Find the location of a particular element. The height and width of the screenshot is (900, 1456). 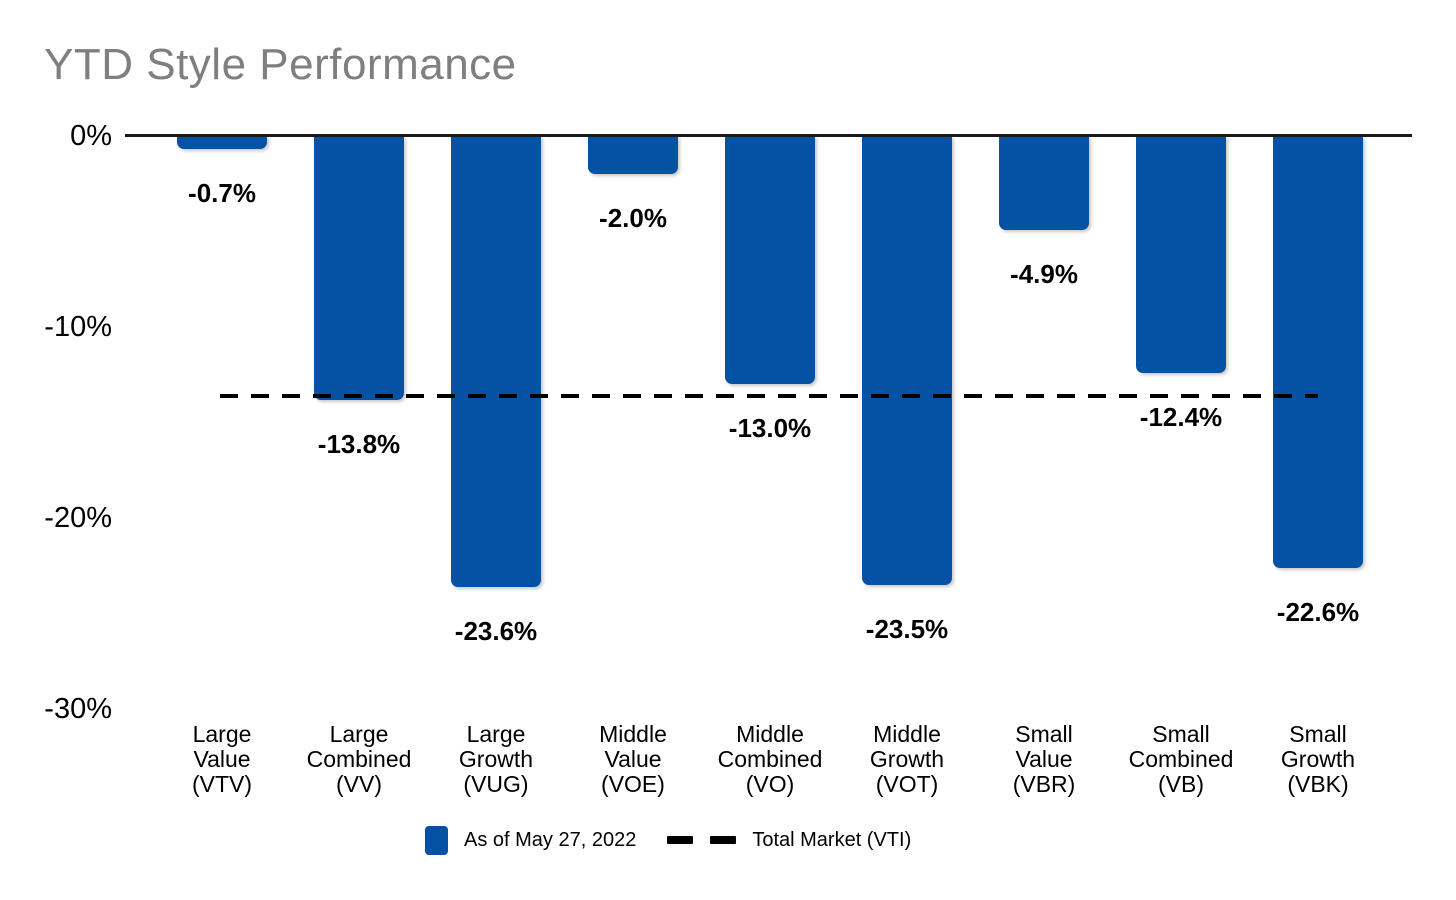

category-label: Large Combined (VV) is located at coordinates (359, 759).